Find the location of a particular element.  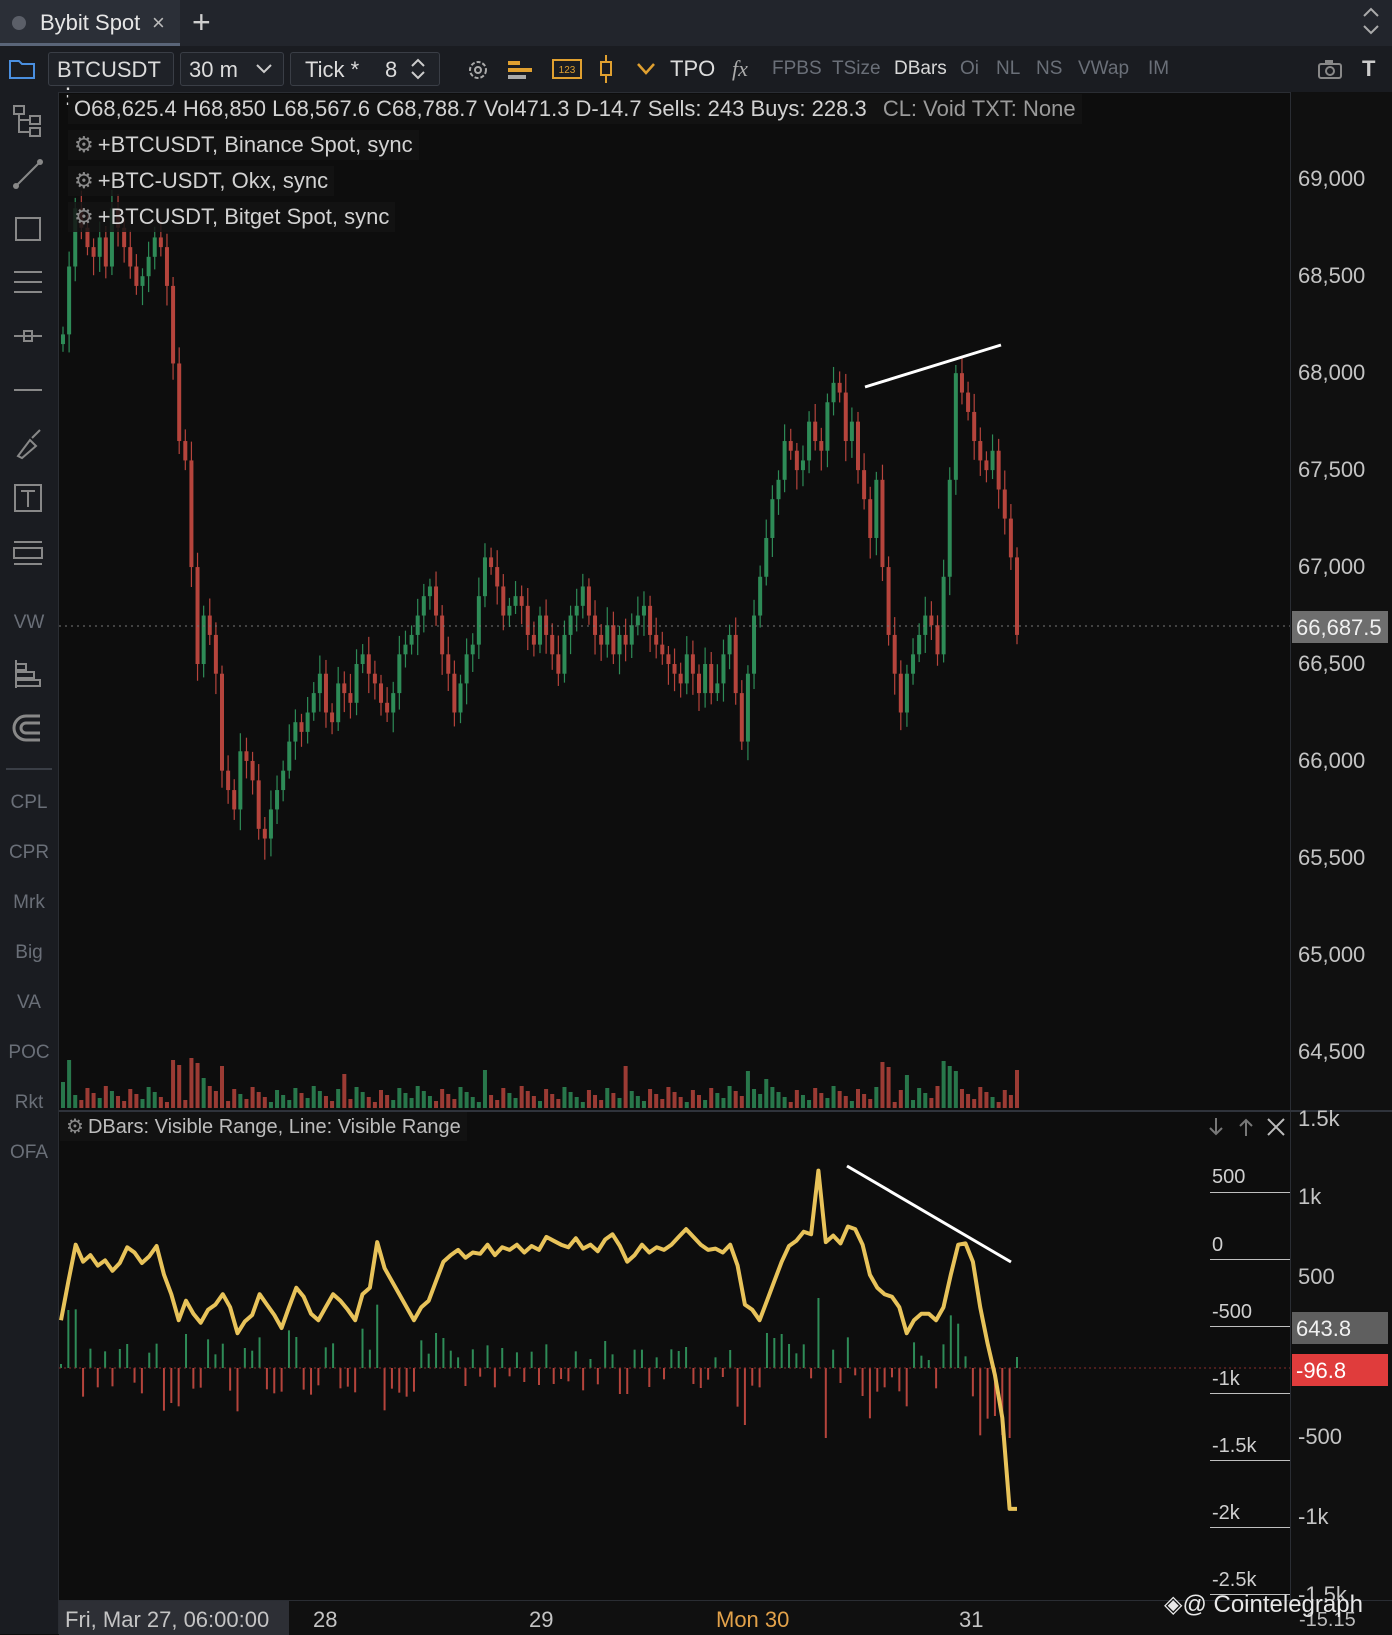

symbol-selector: BTCUSDT ⋮ is located at coordinates (111, 80).